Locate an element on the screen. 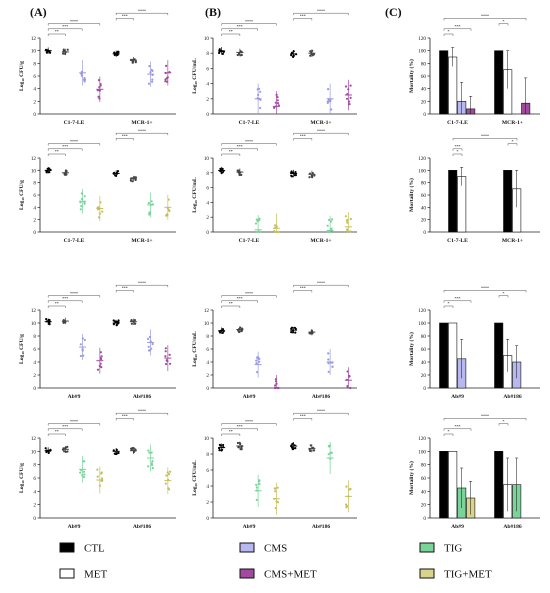 Image resolution: width=550 pixels, height=593 pixels. y-tick-label: 40 is located at coordinates (424, 492).